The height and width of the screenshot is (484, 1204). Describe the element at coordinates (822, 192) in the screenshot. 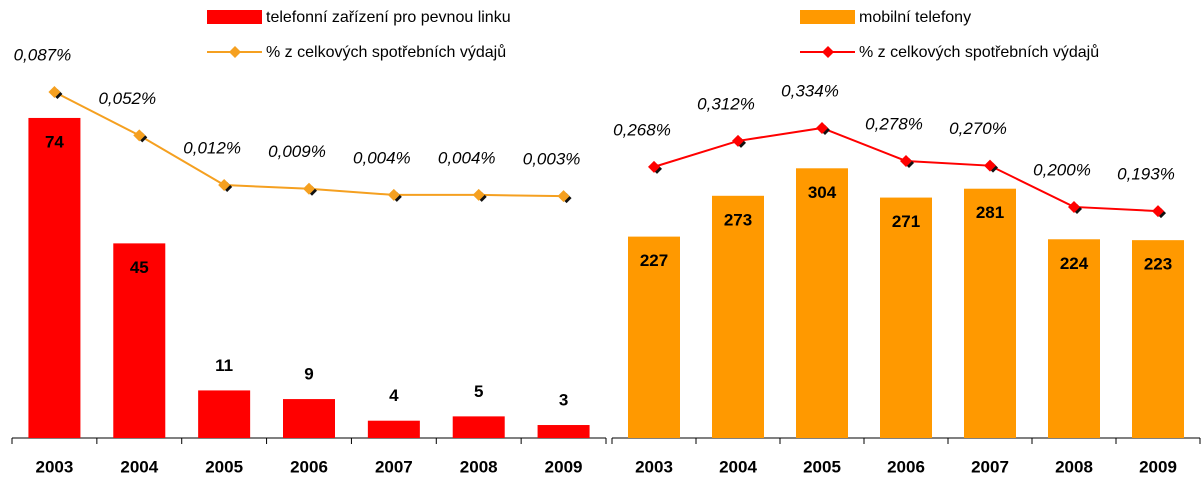

I see `bar-label: 304` at that location.